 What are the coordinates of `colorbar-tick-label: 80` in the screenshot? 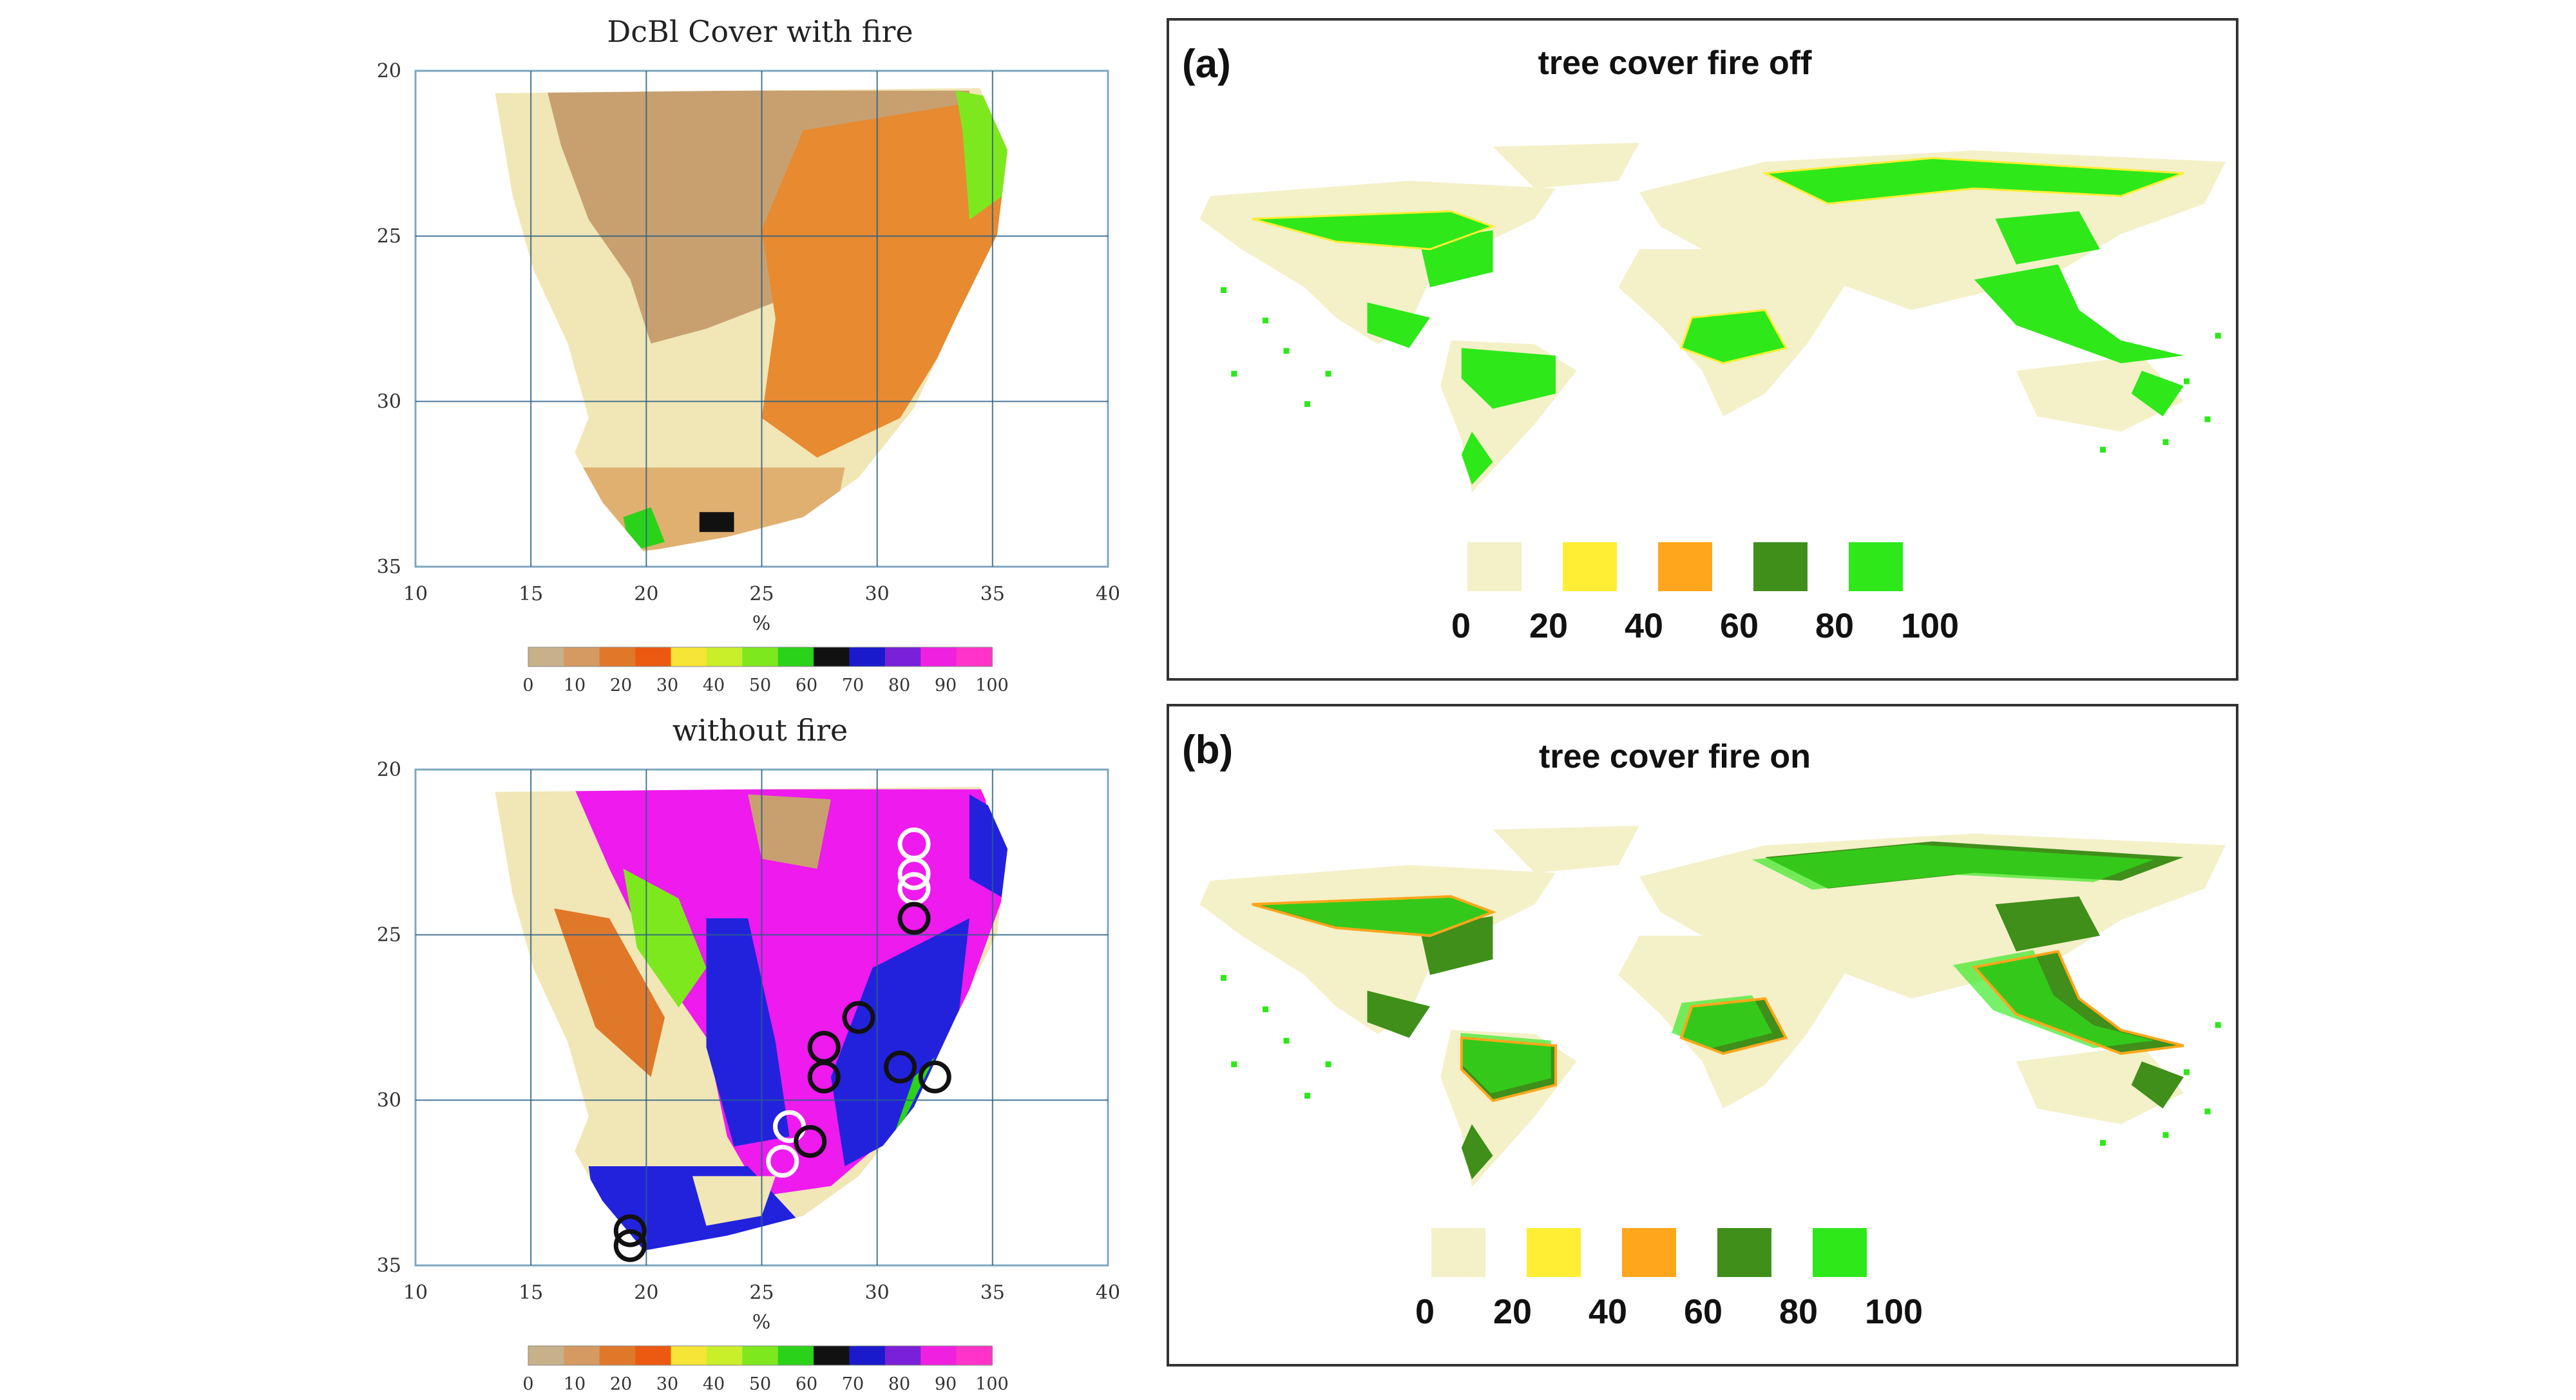 It's located at (899, 1384).